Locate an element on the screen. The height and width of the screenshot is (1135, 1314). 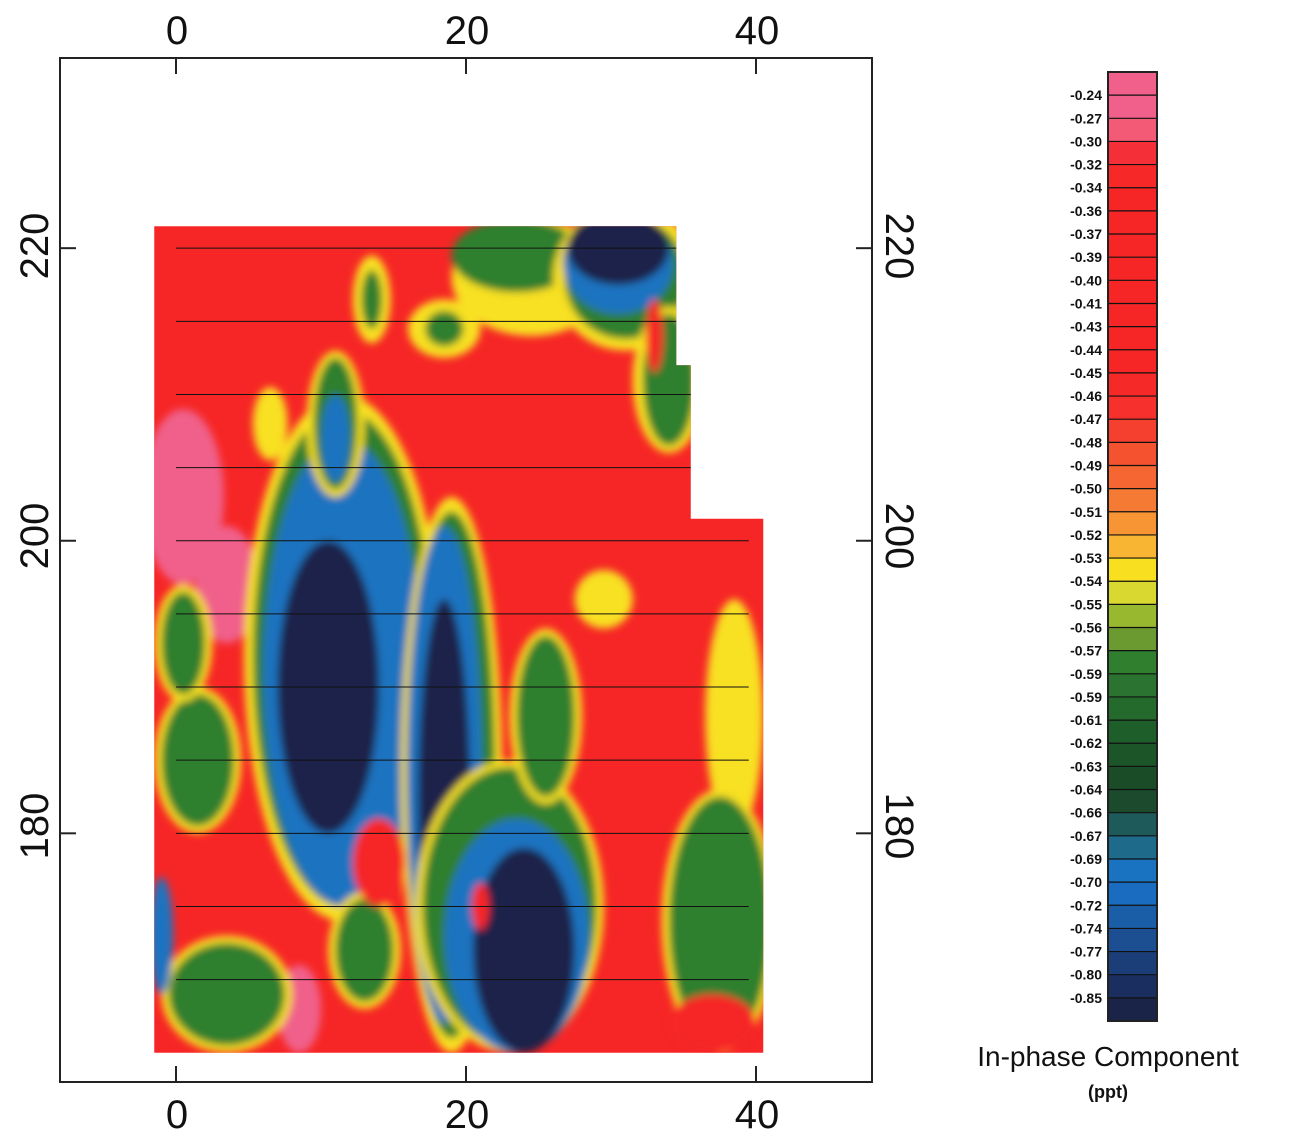
colorbar-level-label: -0.27 is located at coordinates (1086, 118).